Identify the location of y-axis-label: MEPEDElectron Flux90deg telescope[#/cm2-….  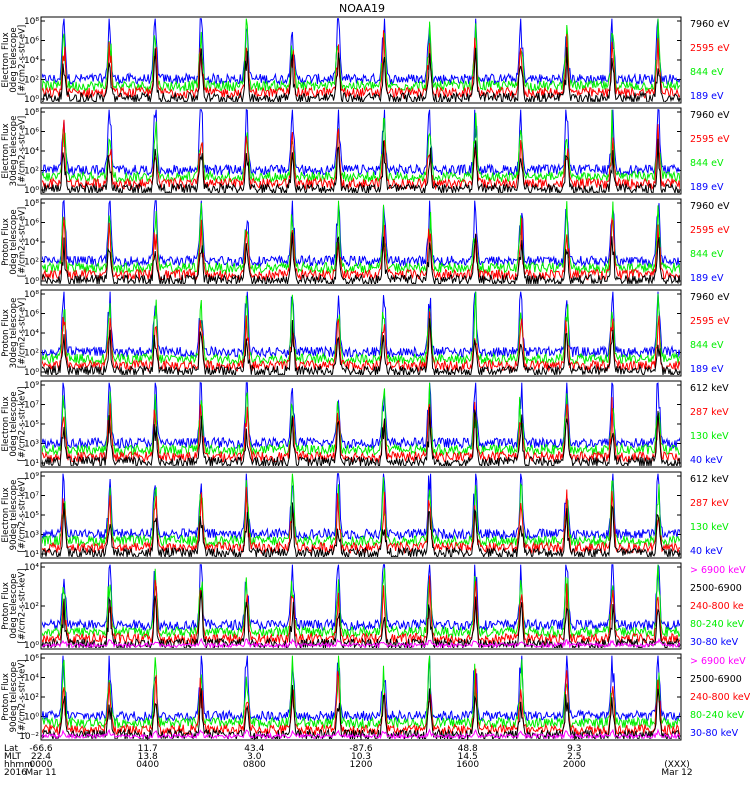
(14, 515).